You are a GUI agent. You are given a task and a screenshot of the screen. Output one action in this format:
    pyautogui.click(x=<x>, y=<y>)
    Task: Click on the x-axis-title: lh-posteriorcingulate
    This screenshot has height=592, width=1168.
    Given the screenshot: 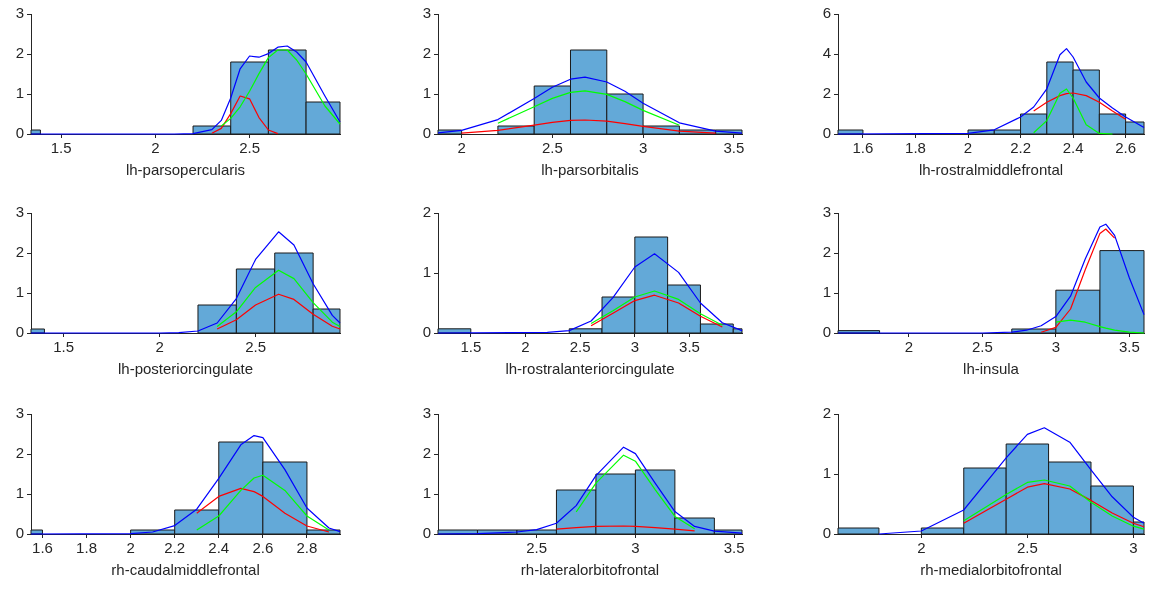 What is the action you would take?
    pyautogui.click(x=185, y=369)
    